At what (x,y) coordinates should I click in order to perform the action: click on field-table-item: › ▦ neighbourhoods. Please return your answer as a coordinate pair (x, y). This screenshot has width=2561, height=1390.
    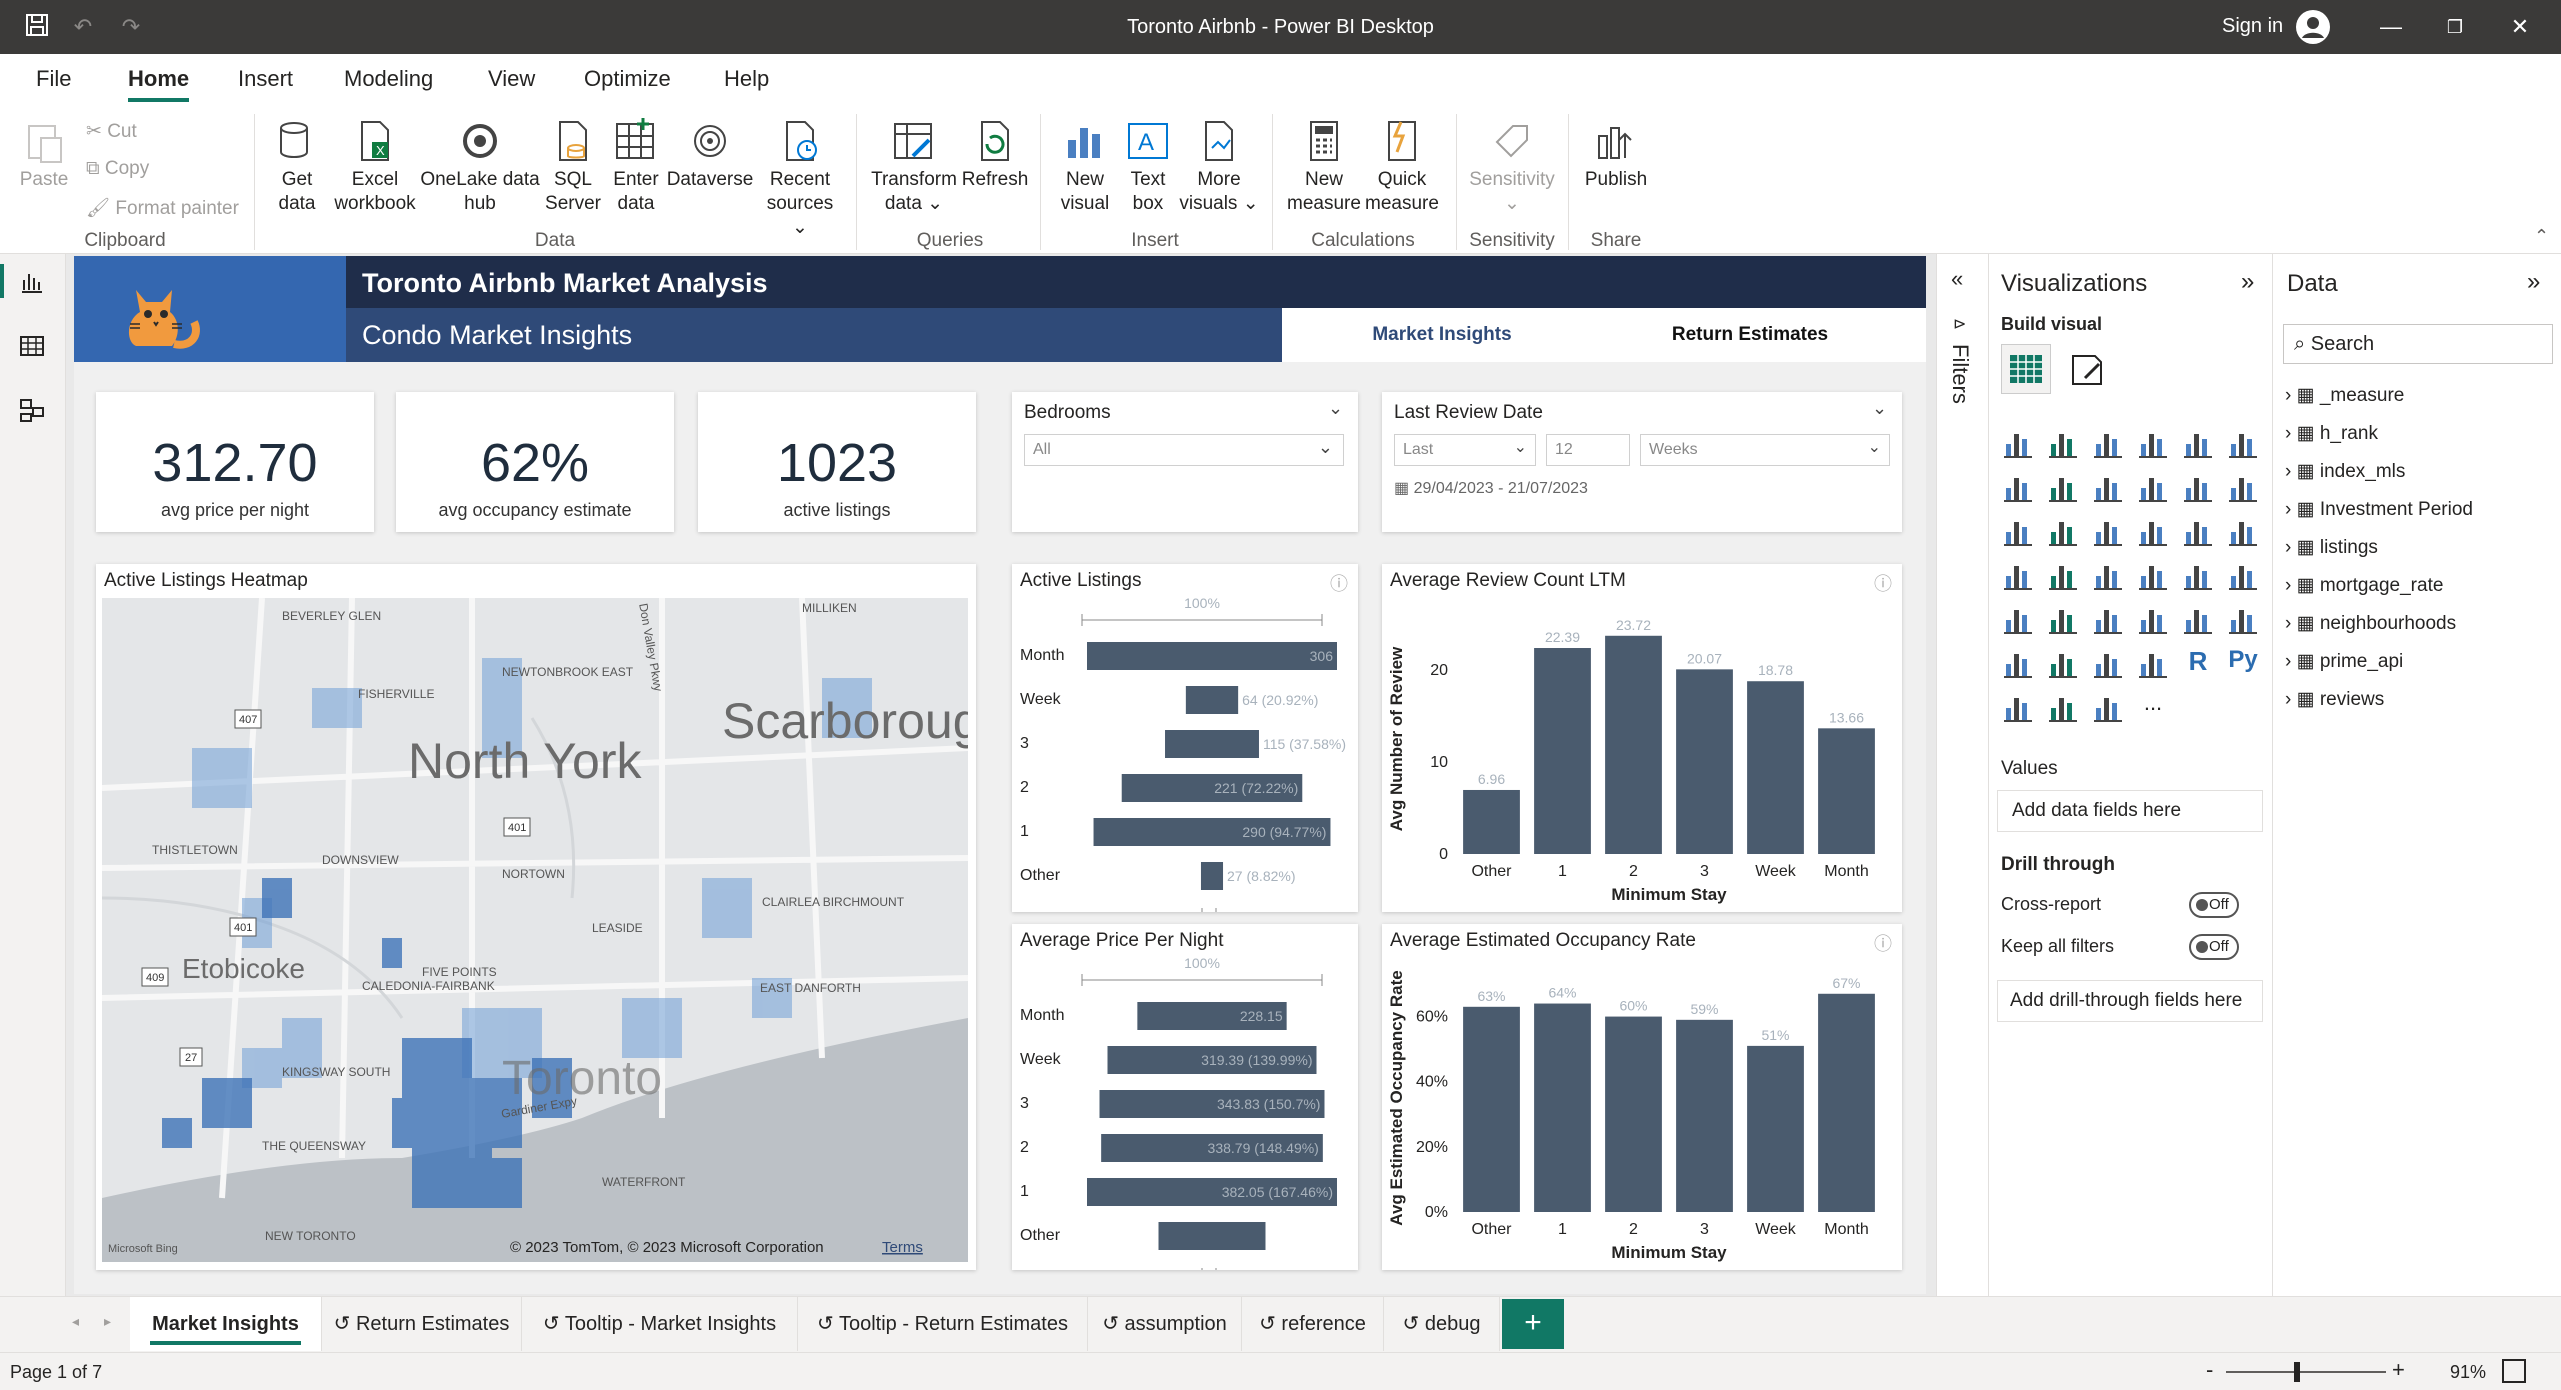
    Looking at the image, I should click on (2370, 623).